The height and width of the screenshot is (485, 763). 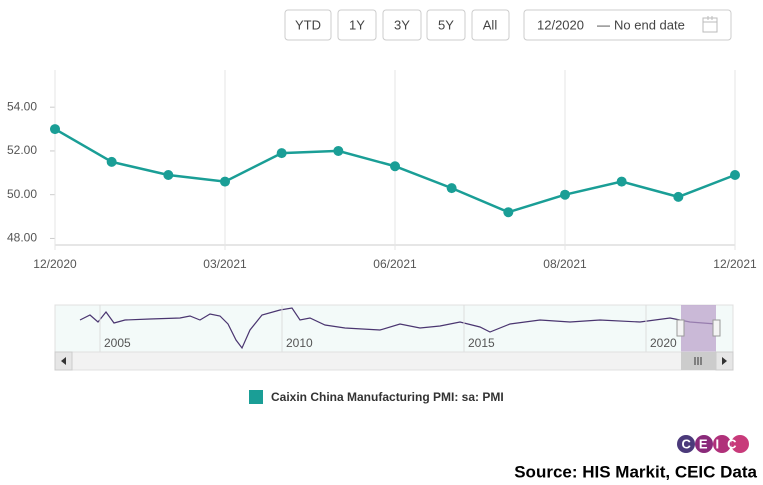 I want to click on navigator-label: 2010, so click(x=299, y=343).